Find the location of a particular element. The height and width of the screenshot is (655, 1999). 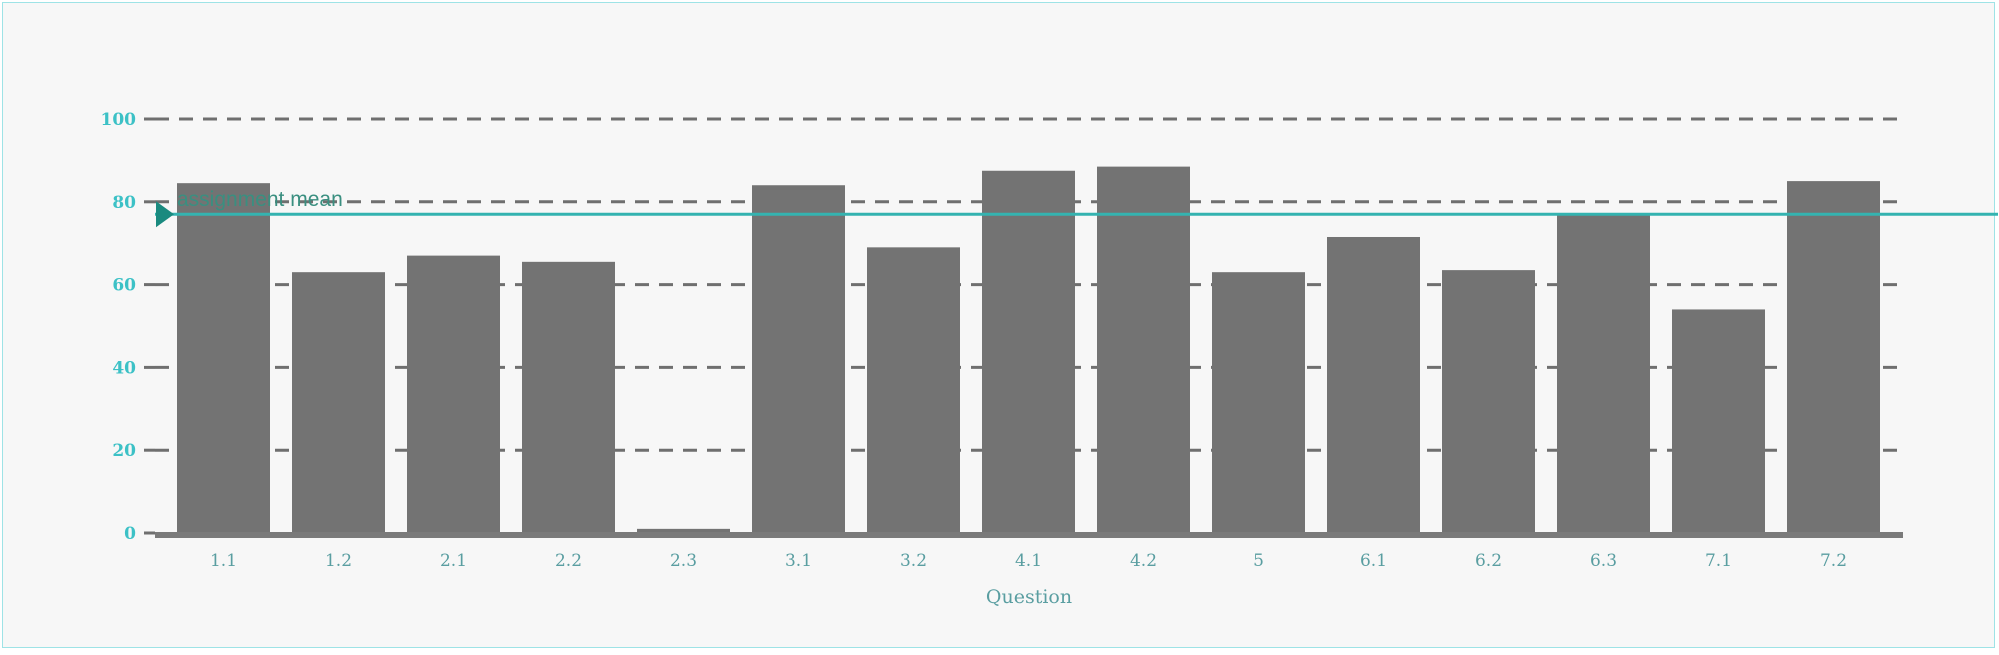

x-tick-label: 2.3 is located at coordinates (683, 561).